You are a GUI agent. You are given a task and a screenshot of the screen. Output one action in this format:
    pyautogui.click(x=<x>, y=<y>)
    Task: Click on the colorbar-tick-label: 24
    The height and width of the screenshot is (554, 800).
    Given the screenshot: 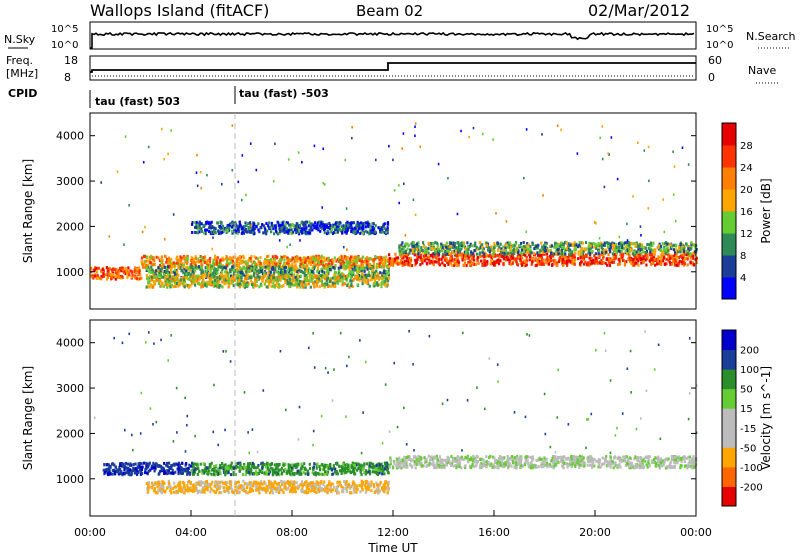 What is the action you would take?
    pyautogui.click(x=746, y=168)
    